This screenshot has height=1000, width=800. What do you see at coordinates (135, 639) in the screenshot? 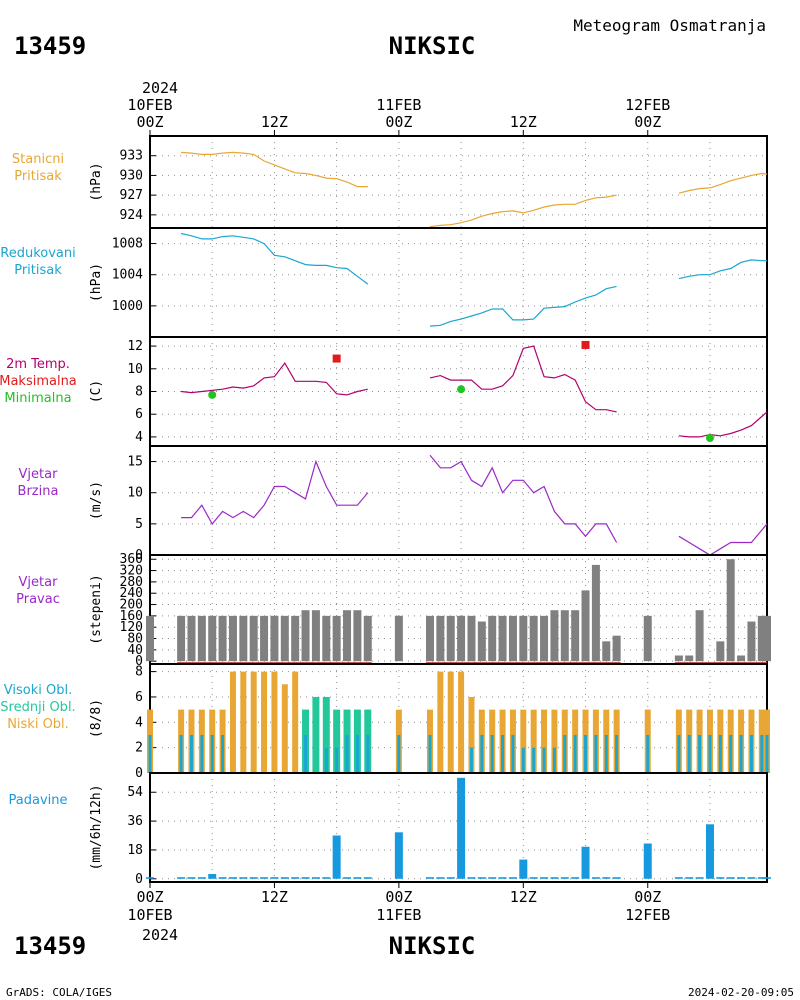
I see `y-tick-label: 80` at bounding box center [135, 639].